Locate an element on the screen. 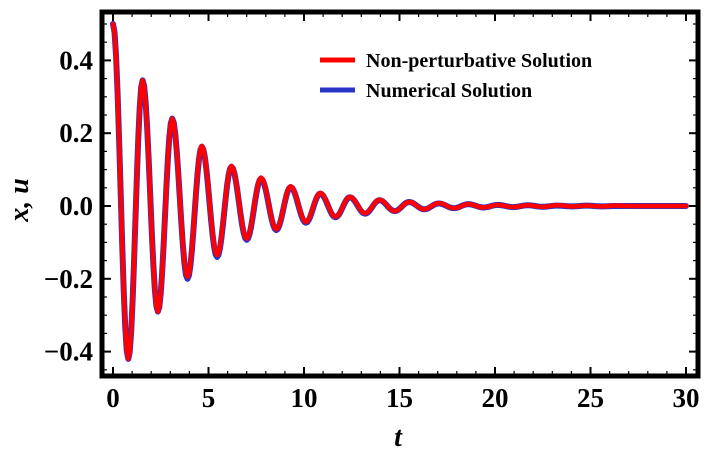  y-tick-label: −0.2 is located at coordinates (68, 279).